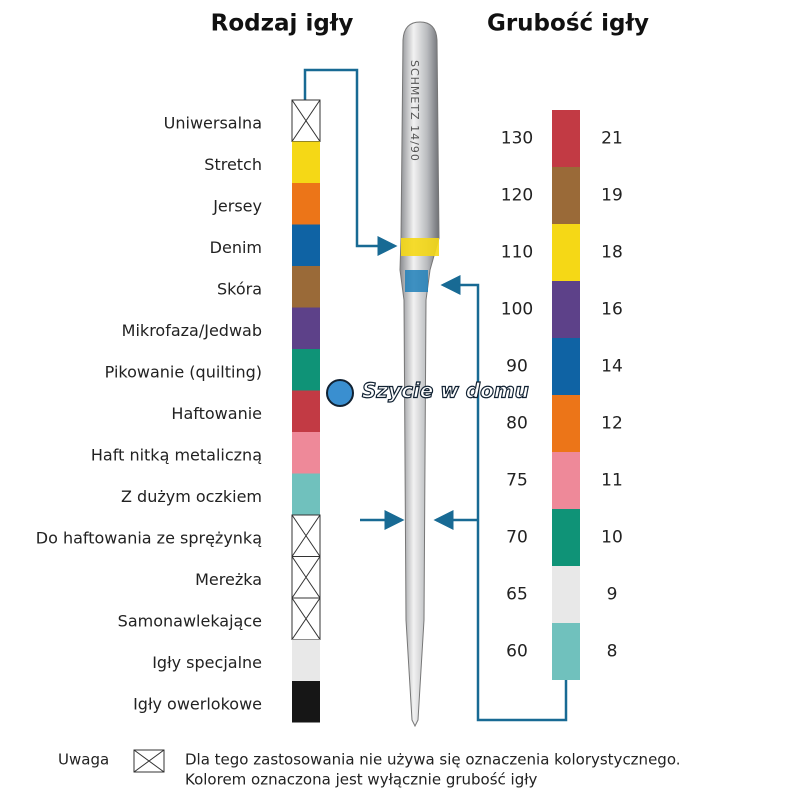 The image size is (800, 804). Describe the element at coordinates (612, 310) in the screenshot. I see `size-us: 16` at that location.